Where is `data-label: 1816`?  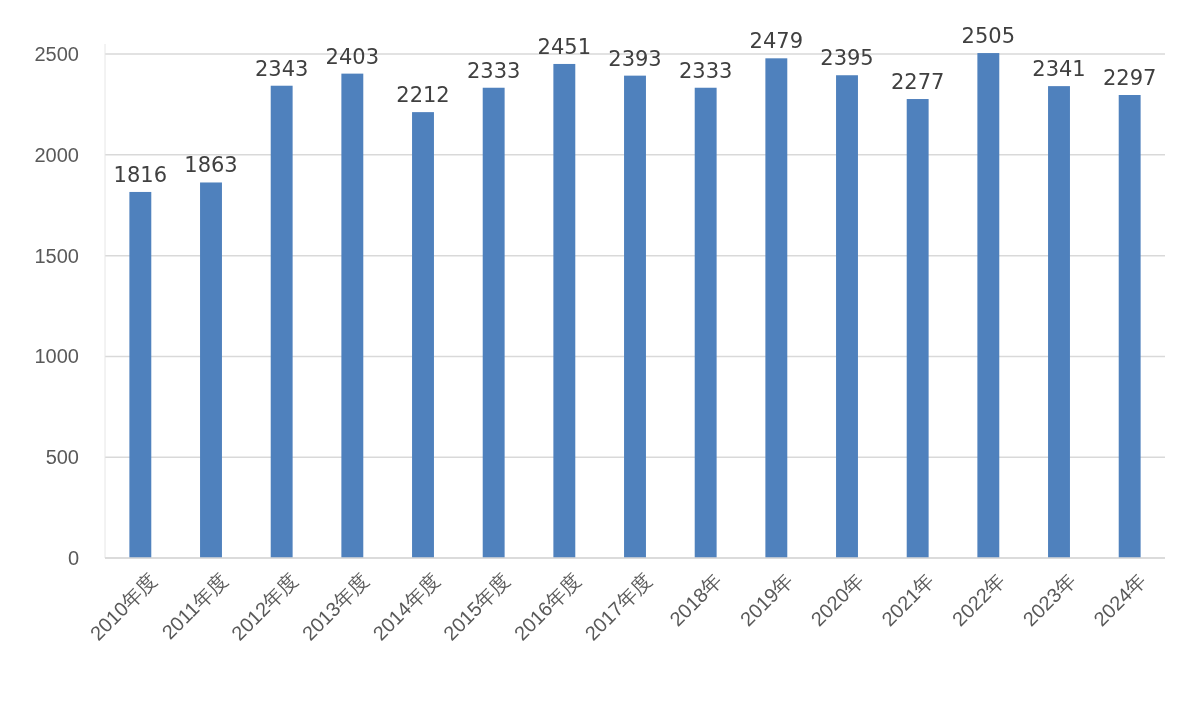 data-label: 1816 is located at coordinates (140, 174).